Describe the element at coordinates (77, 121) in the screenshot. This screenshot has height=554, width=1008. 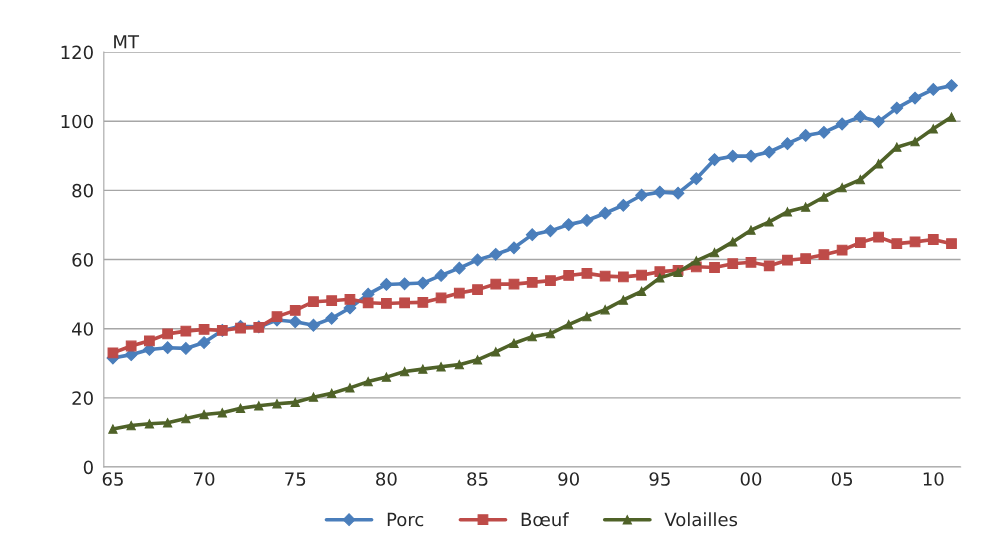
I see `y-tick-label: 100` at that location.